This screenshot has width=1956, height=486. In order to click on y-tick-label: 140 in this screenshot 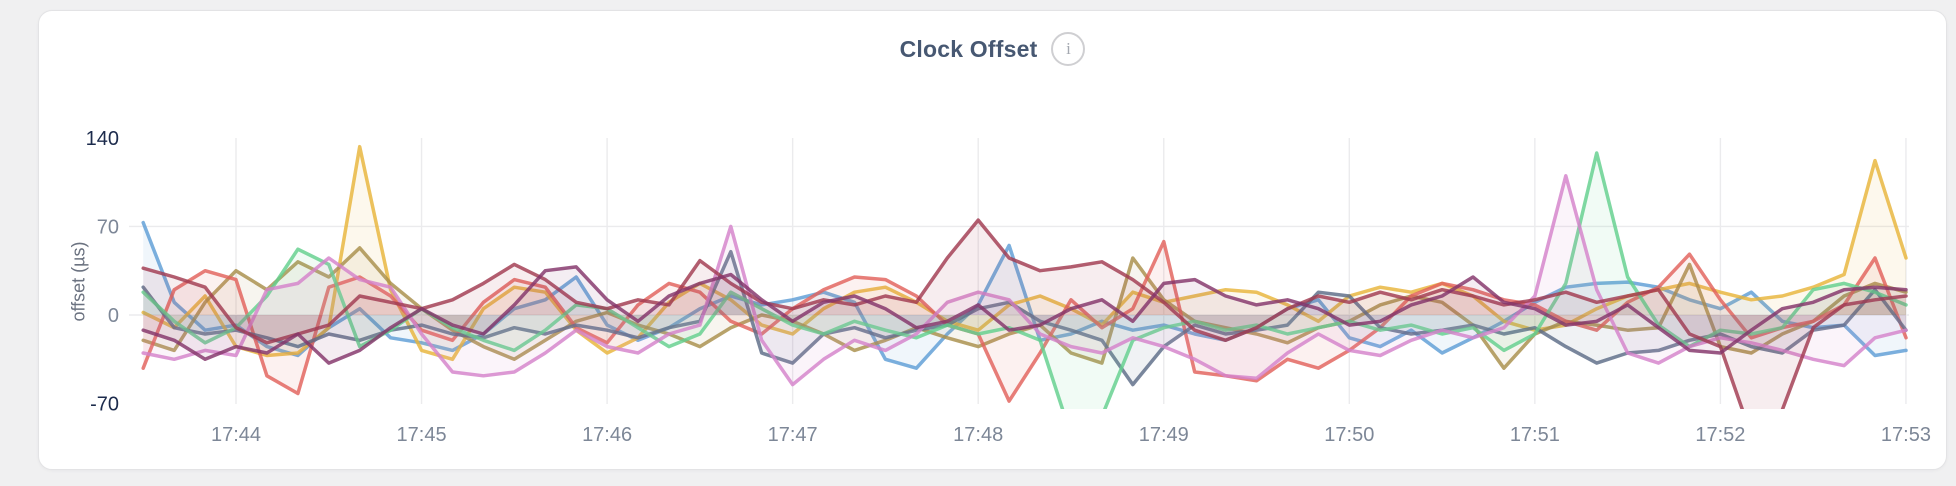, I will do `click(102, 139)`.